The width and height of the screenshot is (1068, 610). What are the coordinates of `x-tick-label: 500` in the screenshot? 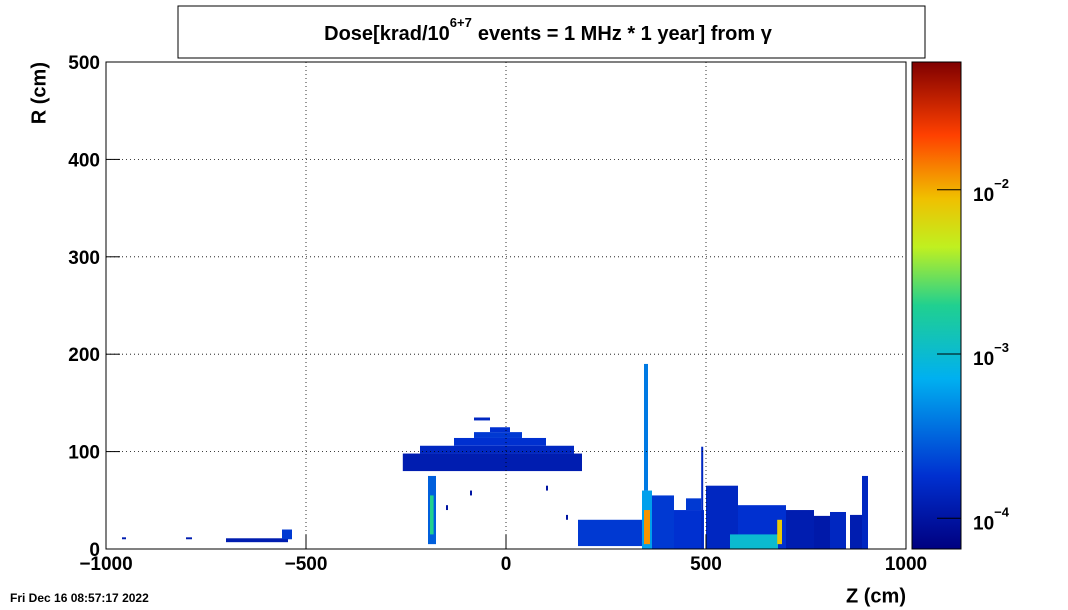 It's located at (706, 564).